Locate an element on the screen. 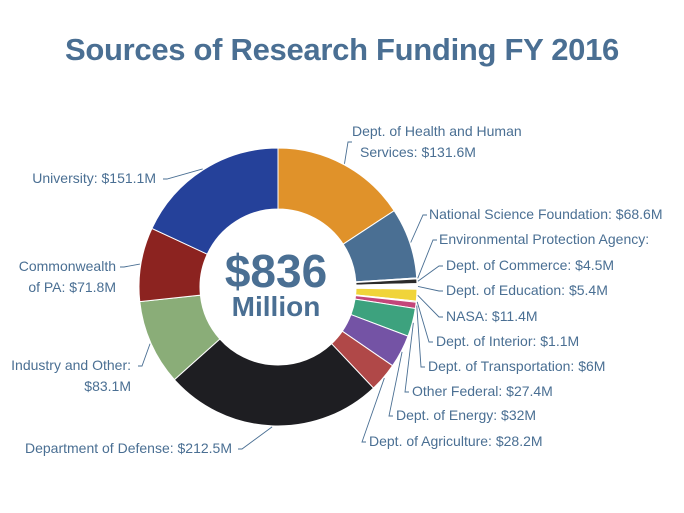 The width and height of the screenshot is (684, 513). leader-line-other-federal is located at coordinates (409, 357).